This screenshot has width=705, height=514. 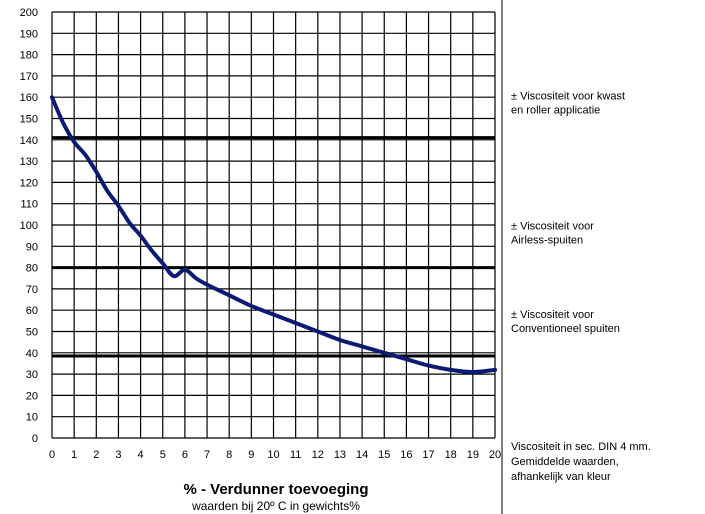 What do you see at coordinates (473, 455) in the screenshot?
I see `x-tick-label: 19` at bounding box center [473, 455].